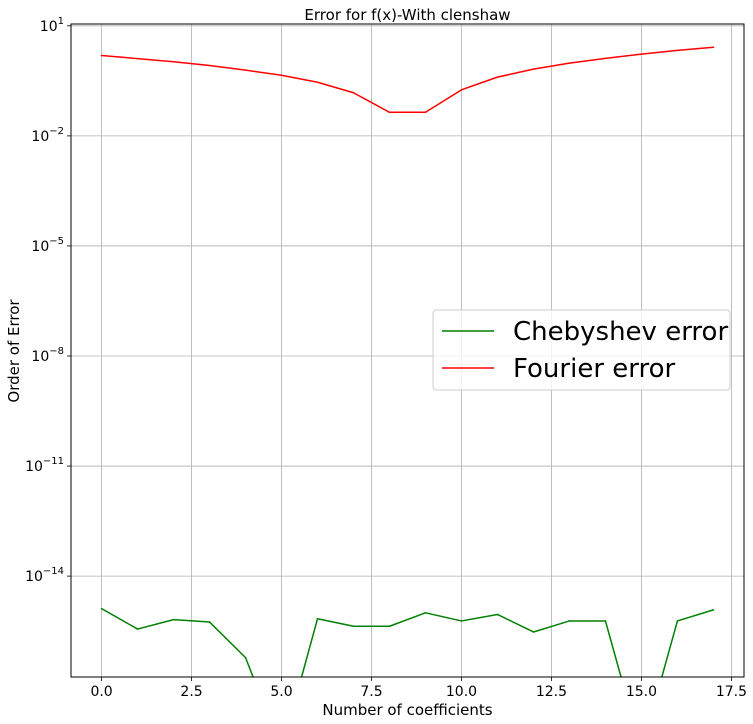 This screenshot has width=753, height=724. Describe the element at coordinates (731, 692) in the screenshot. I see `x-tick-label: 17.5` at that location.